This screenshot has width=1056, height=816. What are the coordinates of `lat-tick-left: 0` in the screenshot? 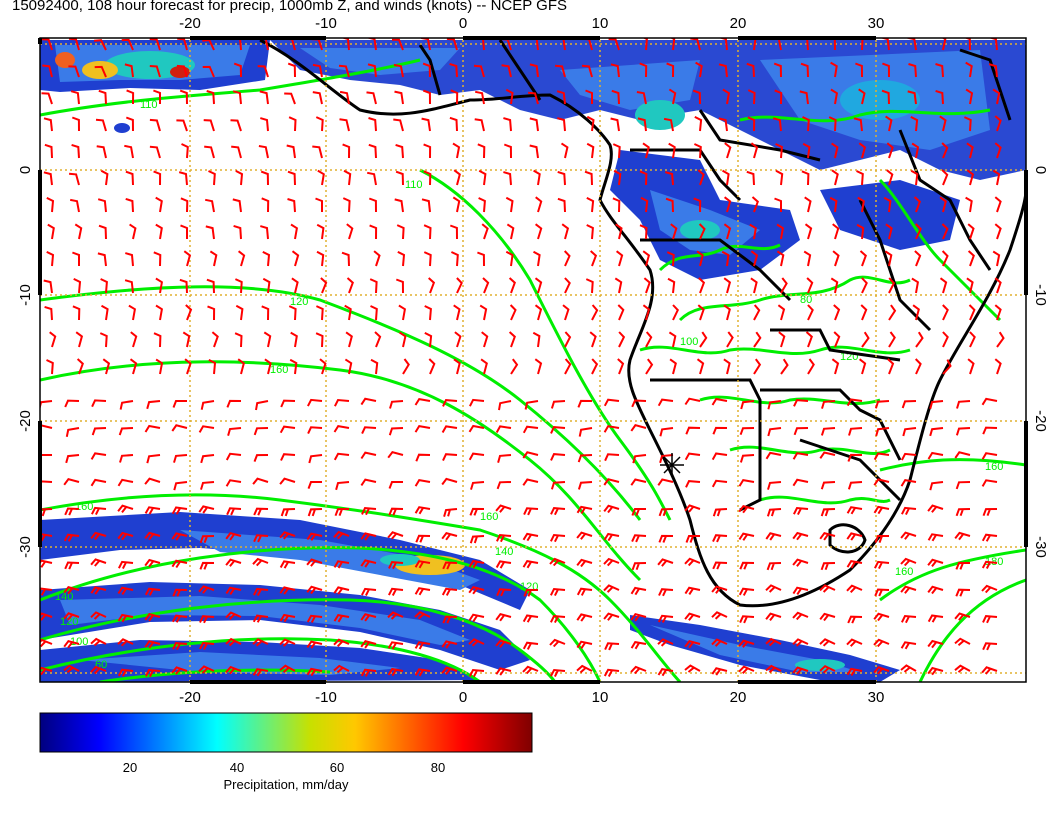 It's located at (25, 170).